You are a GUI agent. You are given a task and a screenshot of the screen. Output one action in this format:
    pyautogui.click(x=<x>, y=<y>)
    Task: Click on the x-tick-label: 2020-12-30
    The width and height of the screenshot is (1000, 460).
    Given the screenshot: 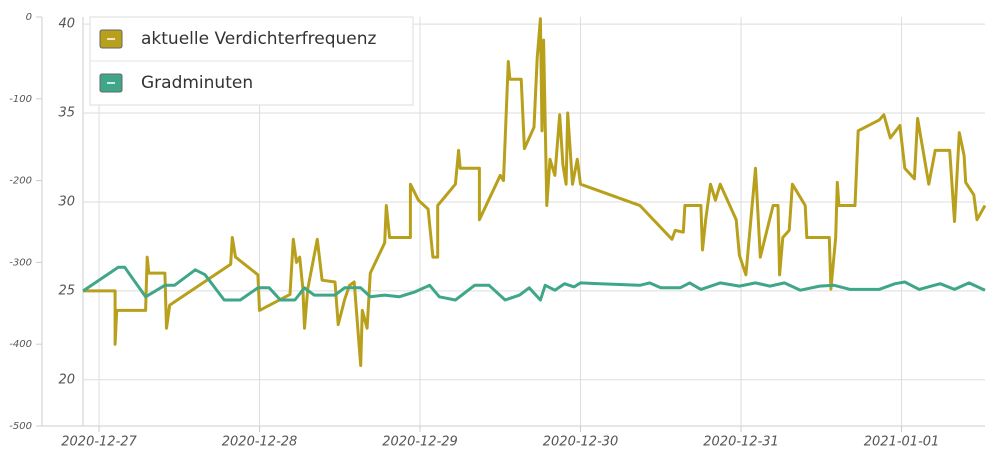 What is the action you would take?
    pyautogui.click(x=581, y=442)
    